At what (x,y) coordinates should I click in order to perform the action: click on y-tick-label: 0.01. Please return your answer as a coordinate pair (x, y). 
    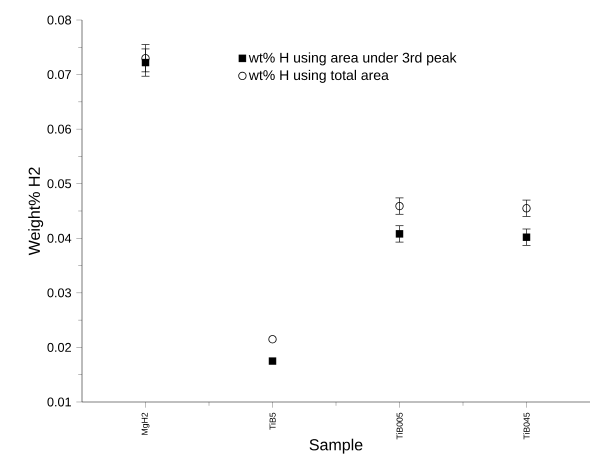
    Looking at the image, I should click on (59, 402).